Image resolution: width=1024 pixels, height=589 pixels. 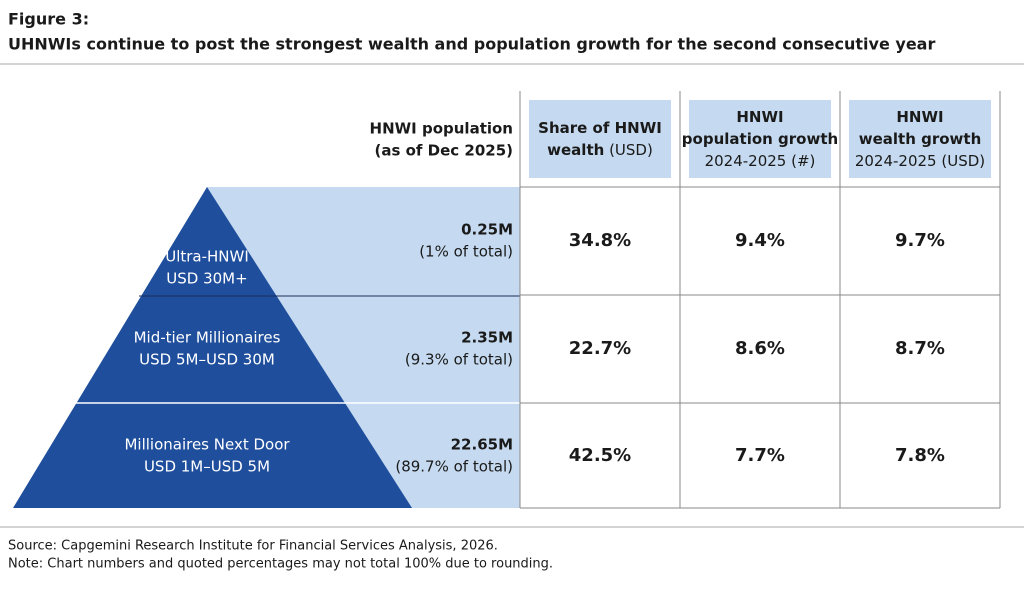 I want to click on column-header-part: Share of HNWI, so click(x=600, y=128).